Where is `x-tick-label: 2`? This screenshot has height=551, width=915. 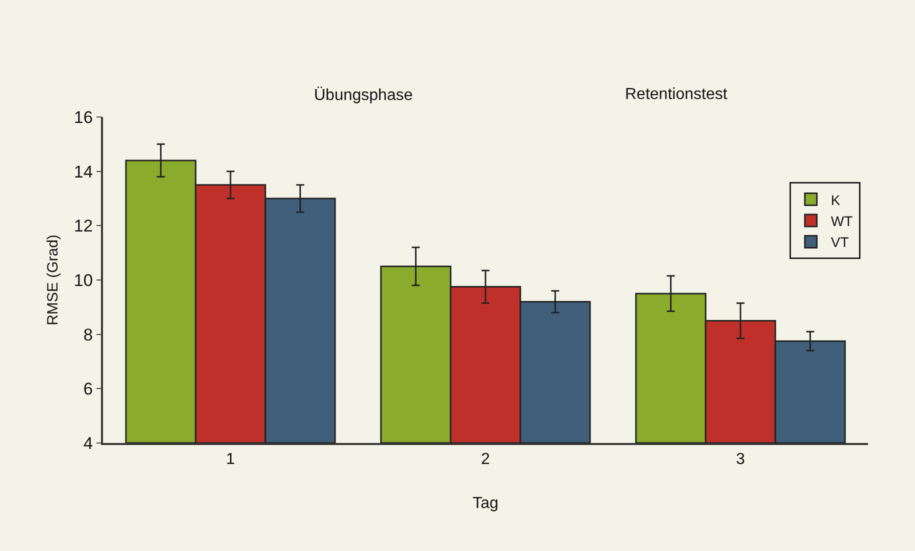 x-tick-label: 2 is located at coordinates (485, 459).